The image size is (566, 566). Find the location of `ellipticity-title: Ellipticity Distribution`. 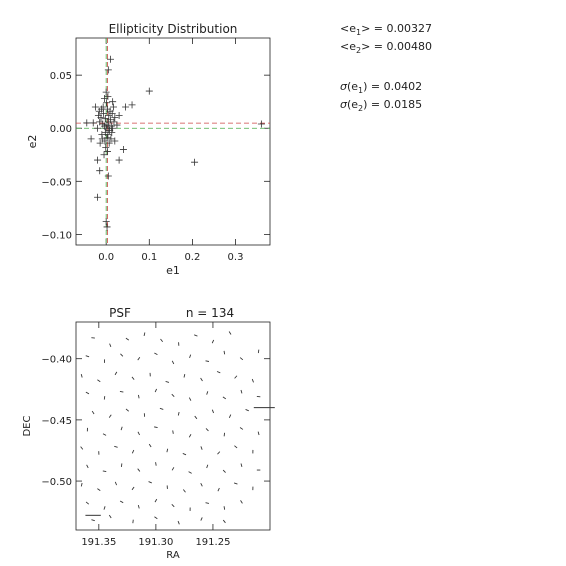

ellipticity-title: Ellipticity Distribution is located at coordinates (173, 29).